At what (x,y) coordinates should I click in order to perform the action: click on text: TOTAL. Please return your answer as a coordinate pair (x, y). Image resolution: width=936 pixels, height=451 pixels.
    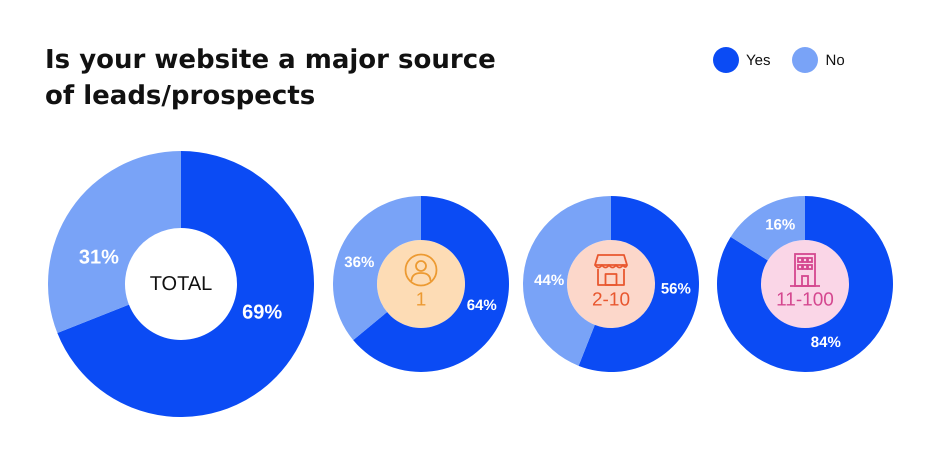
    Looking at the image, I should click on (181, 284).